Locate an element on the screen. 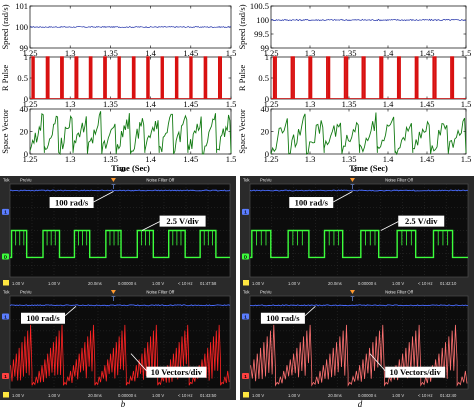 The width and height of the screenshot is (474, 409). y-axis-label: Speed (rad/s) is located at coordinates (5, 26).